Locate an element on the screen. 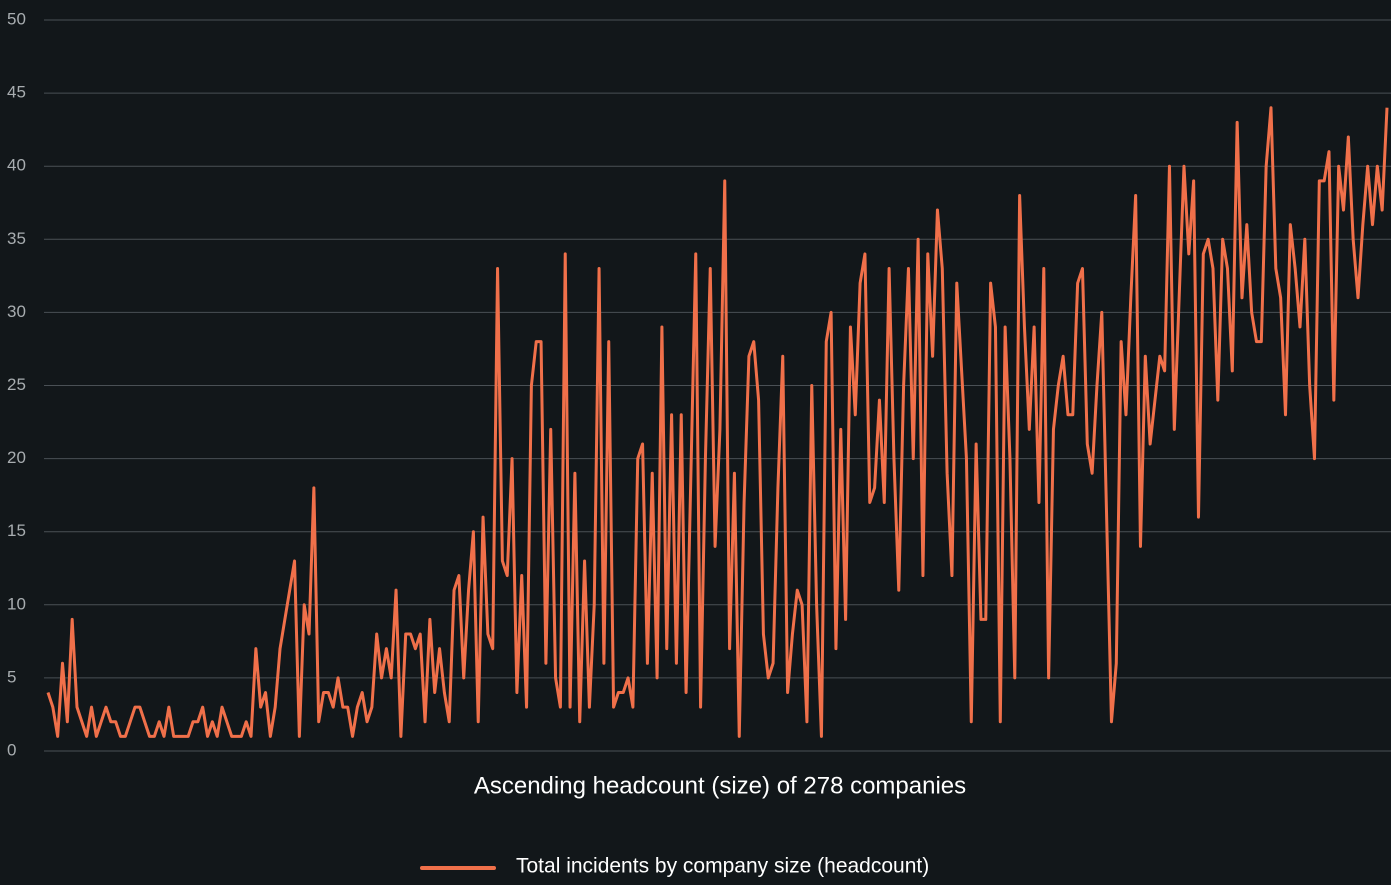  y-tick-label: 25 is located at coordinates (16, 384).